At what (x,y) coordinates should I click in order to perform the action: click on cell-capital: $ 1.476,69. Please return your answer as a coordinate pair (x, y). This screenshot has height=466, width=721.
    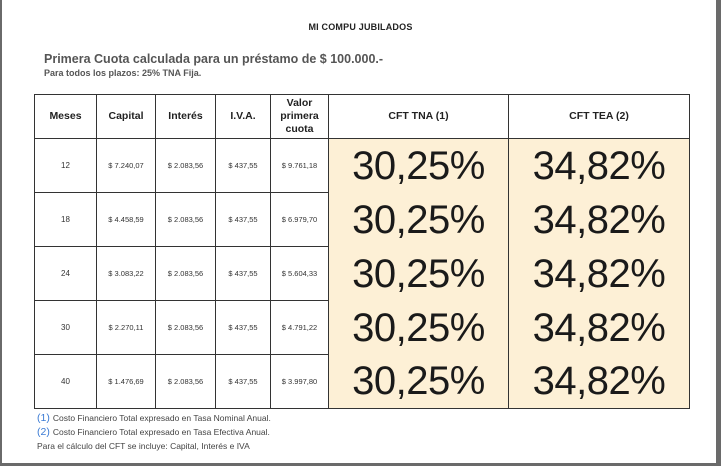
    Looking at the image, I should click on (126, 381).